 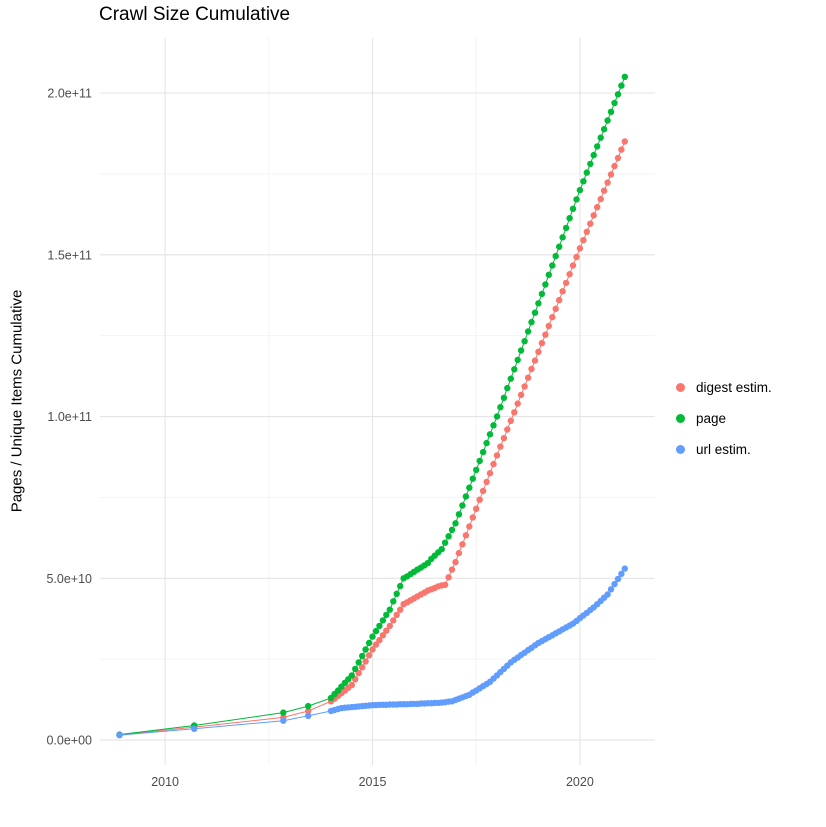 I want to click on legend-item-digest-estim: digest estim., so click(x=724, y=387).